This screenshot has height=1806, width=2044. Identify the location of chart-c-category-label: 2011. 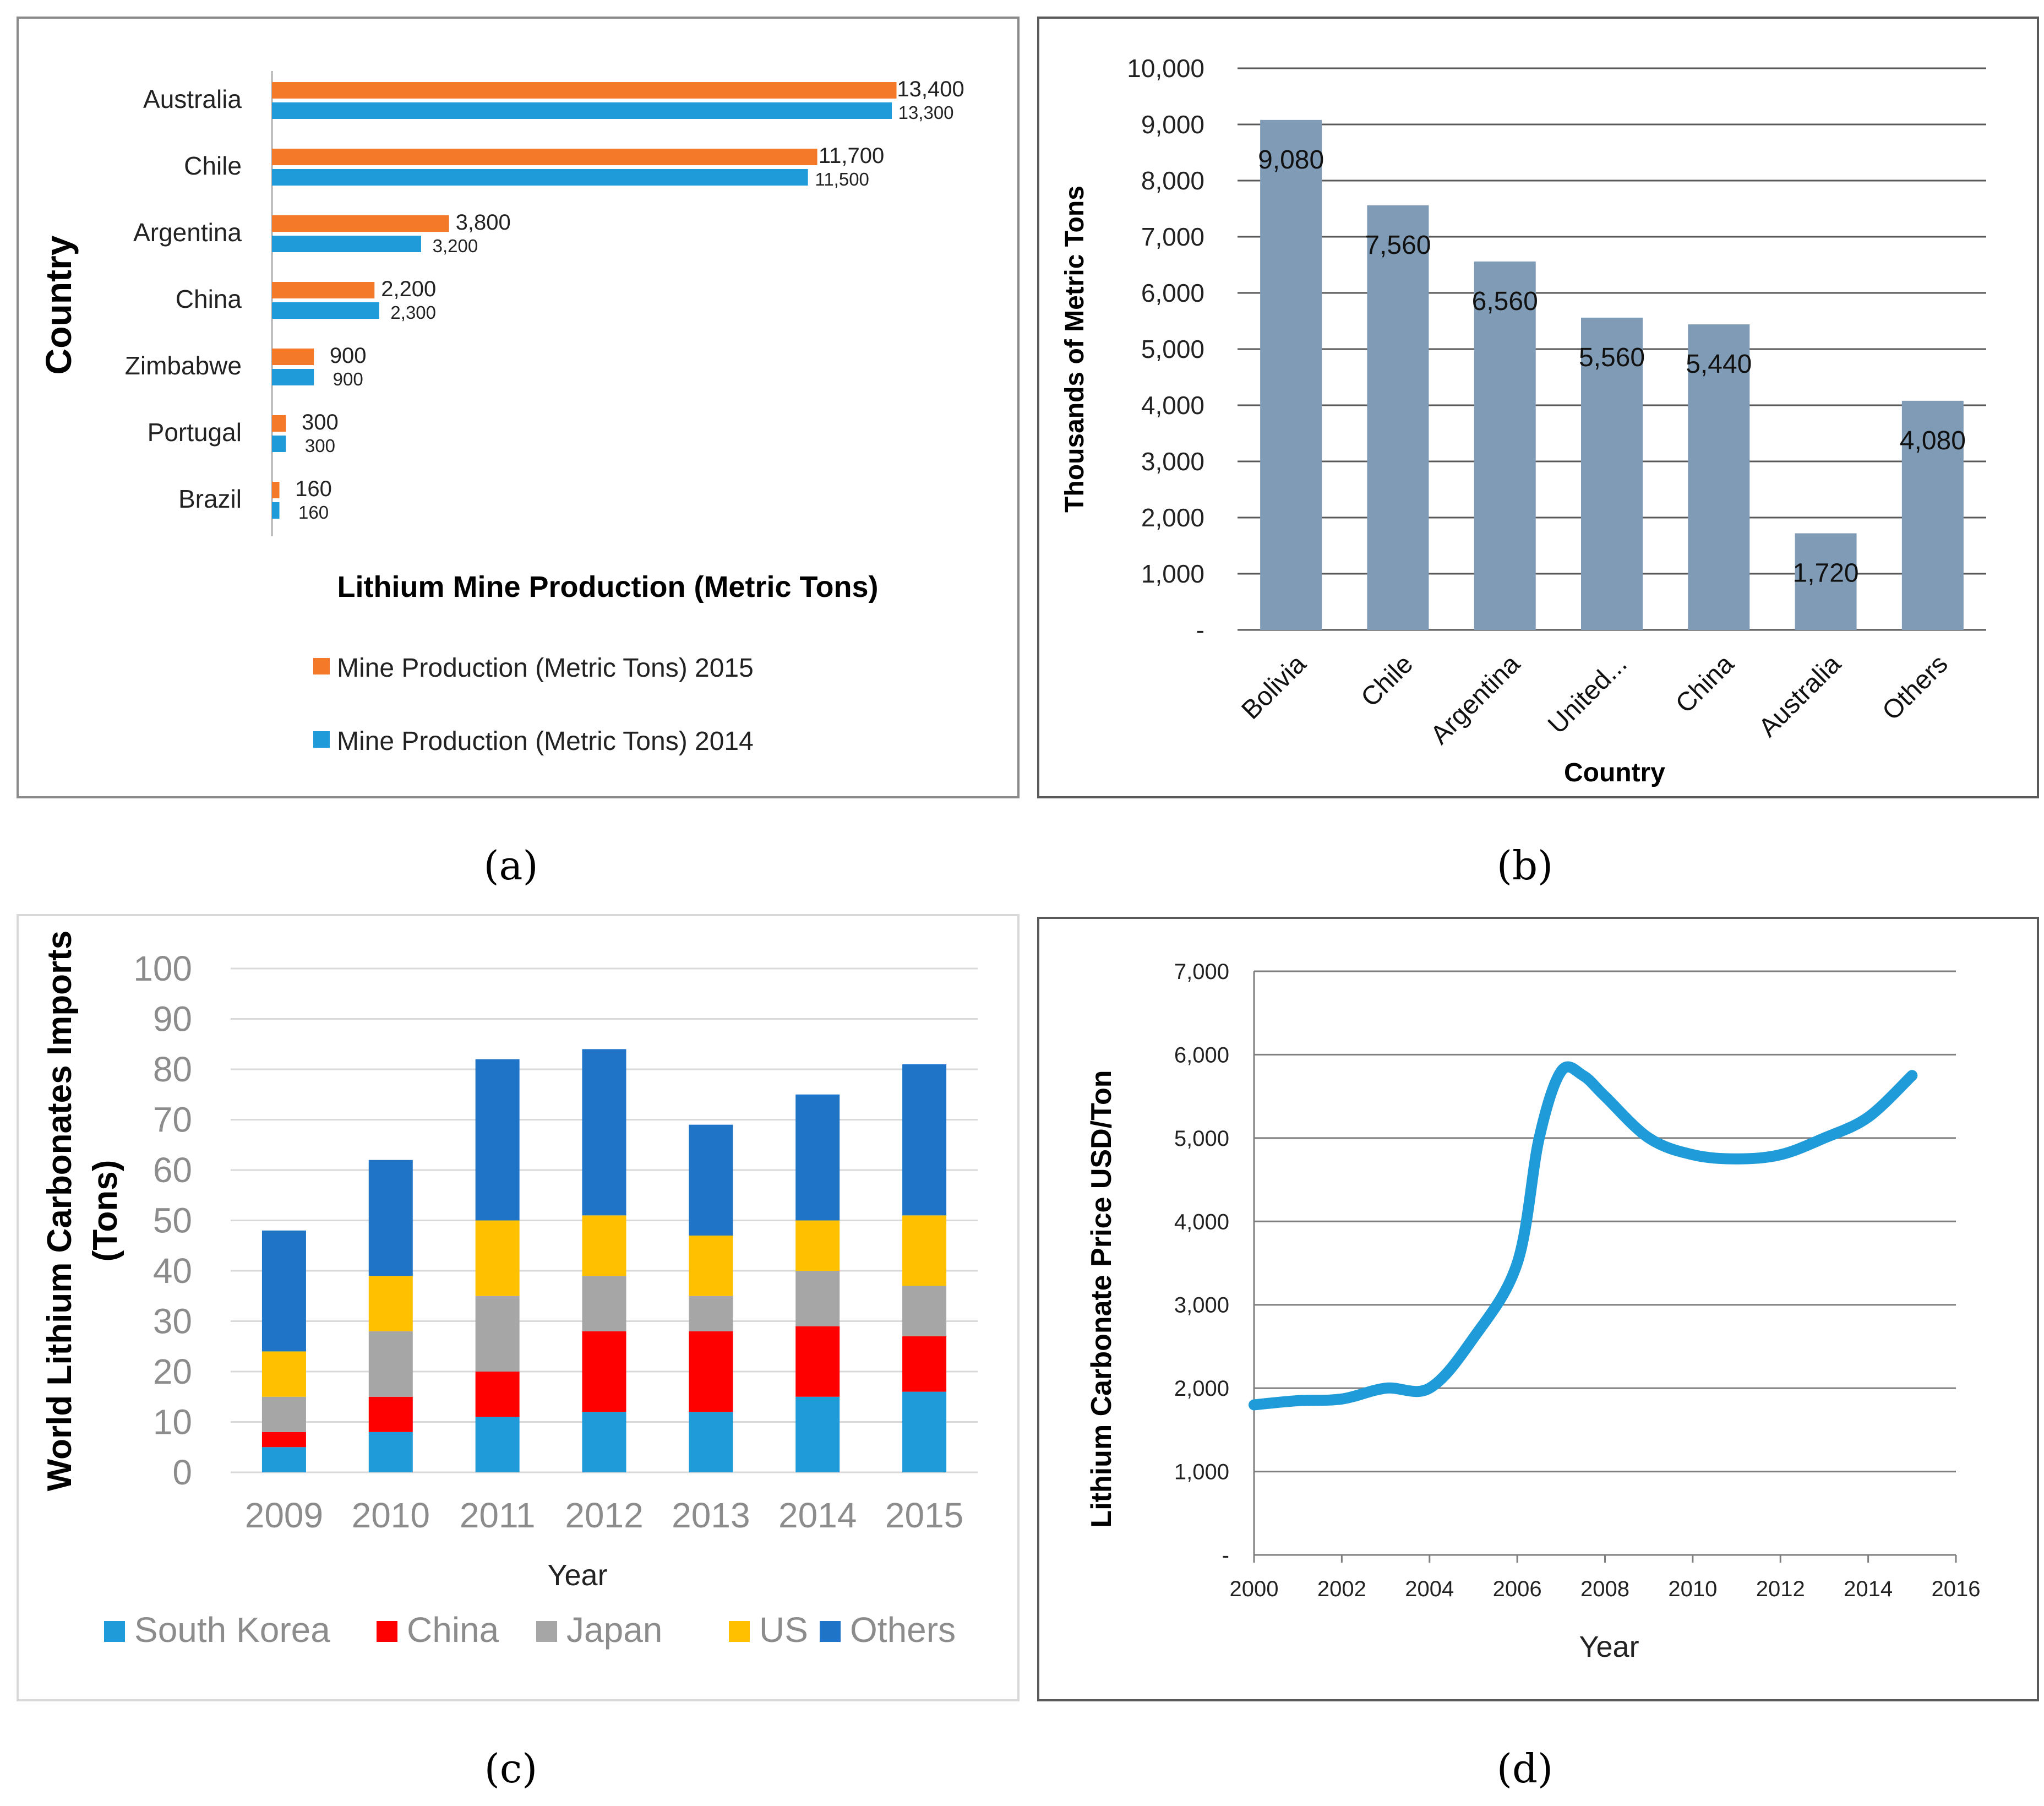
(498, 1515).